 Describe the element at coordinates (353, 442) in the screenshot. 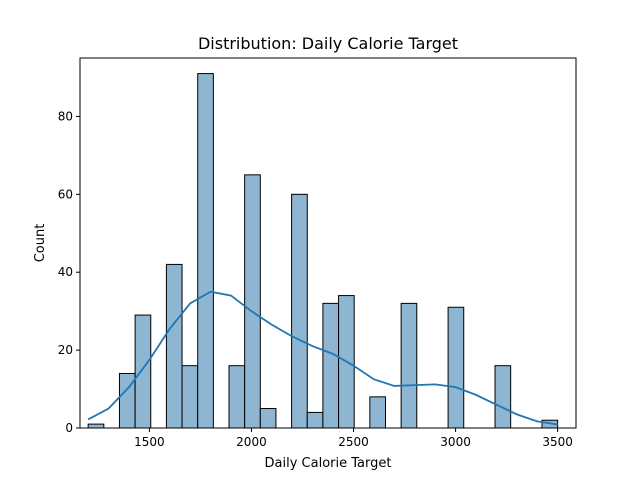

I see `x-tick-label: 2500` at that location.